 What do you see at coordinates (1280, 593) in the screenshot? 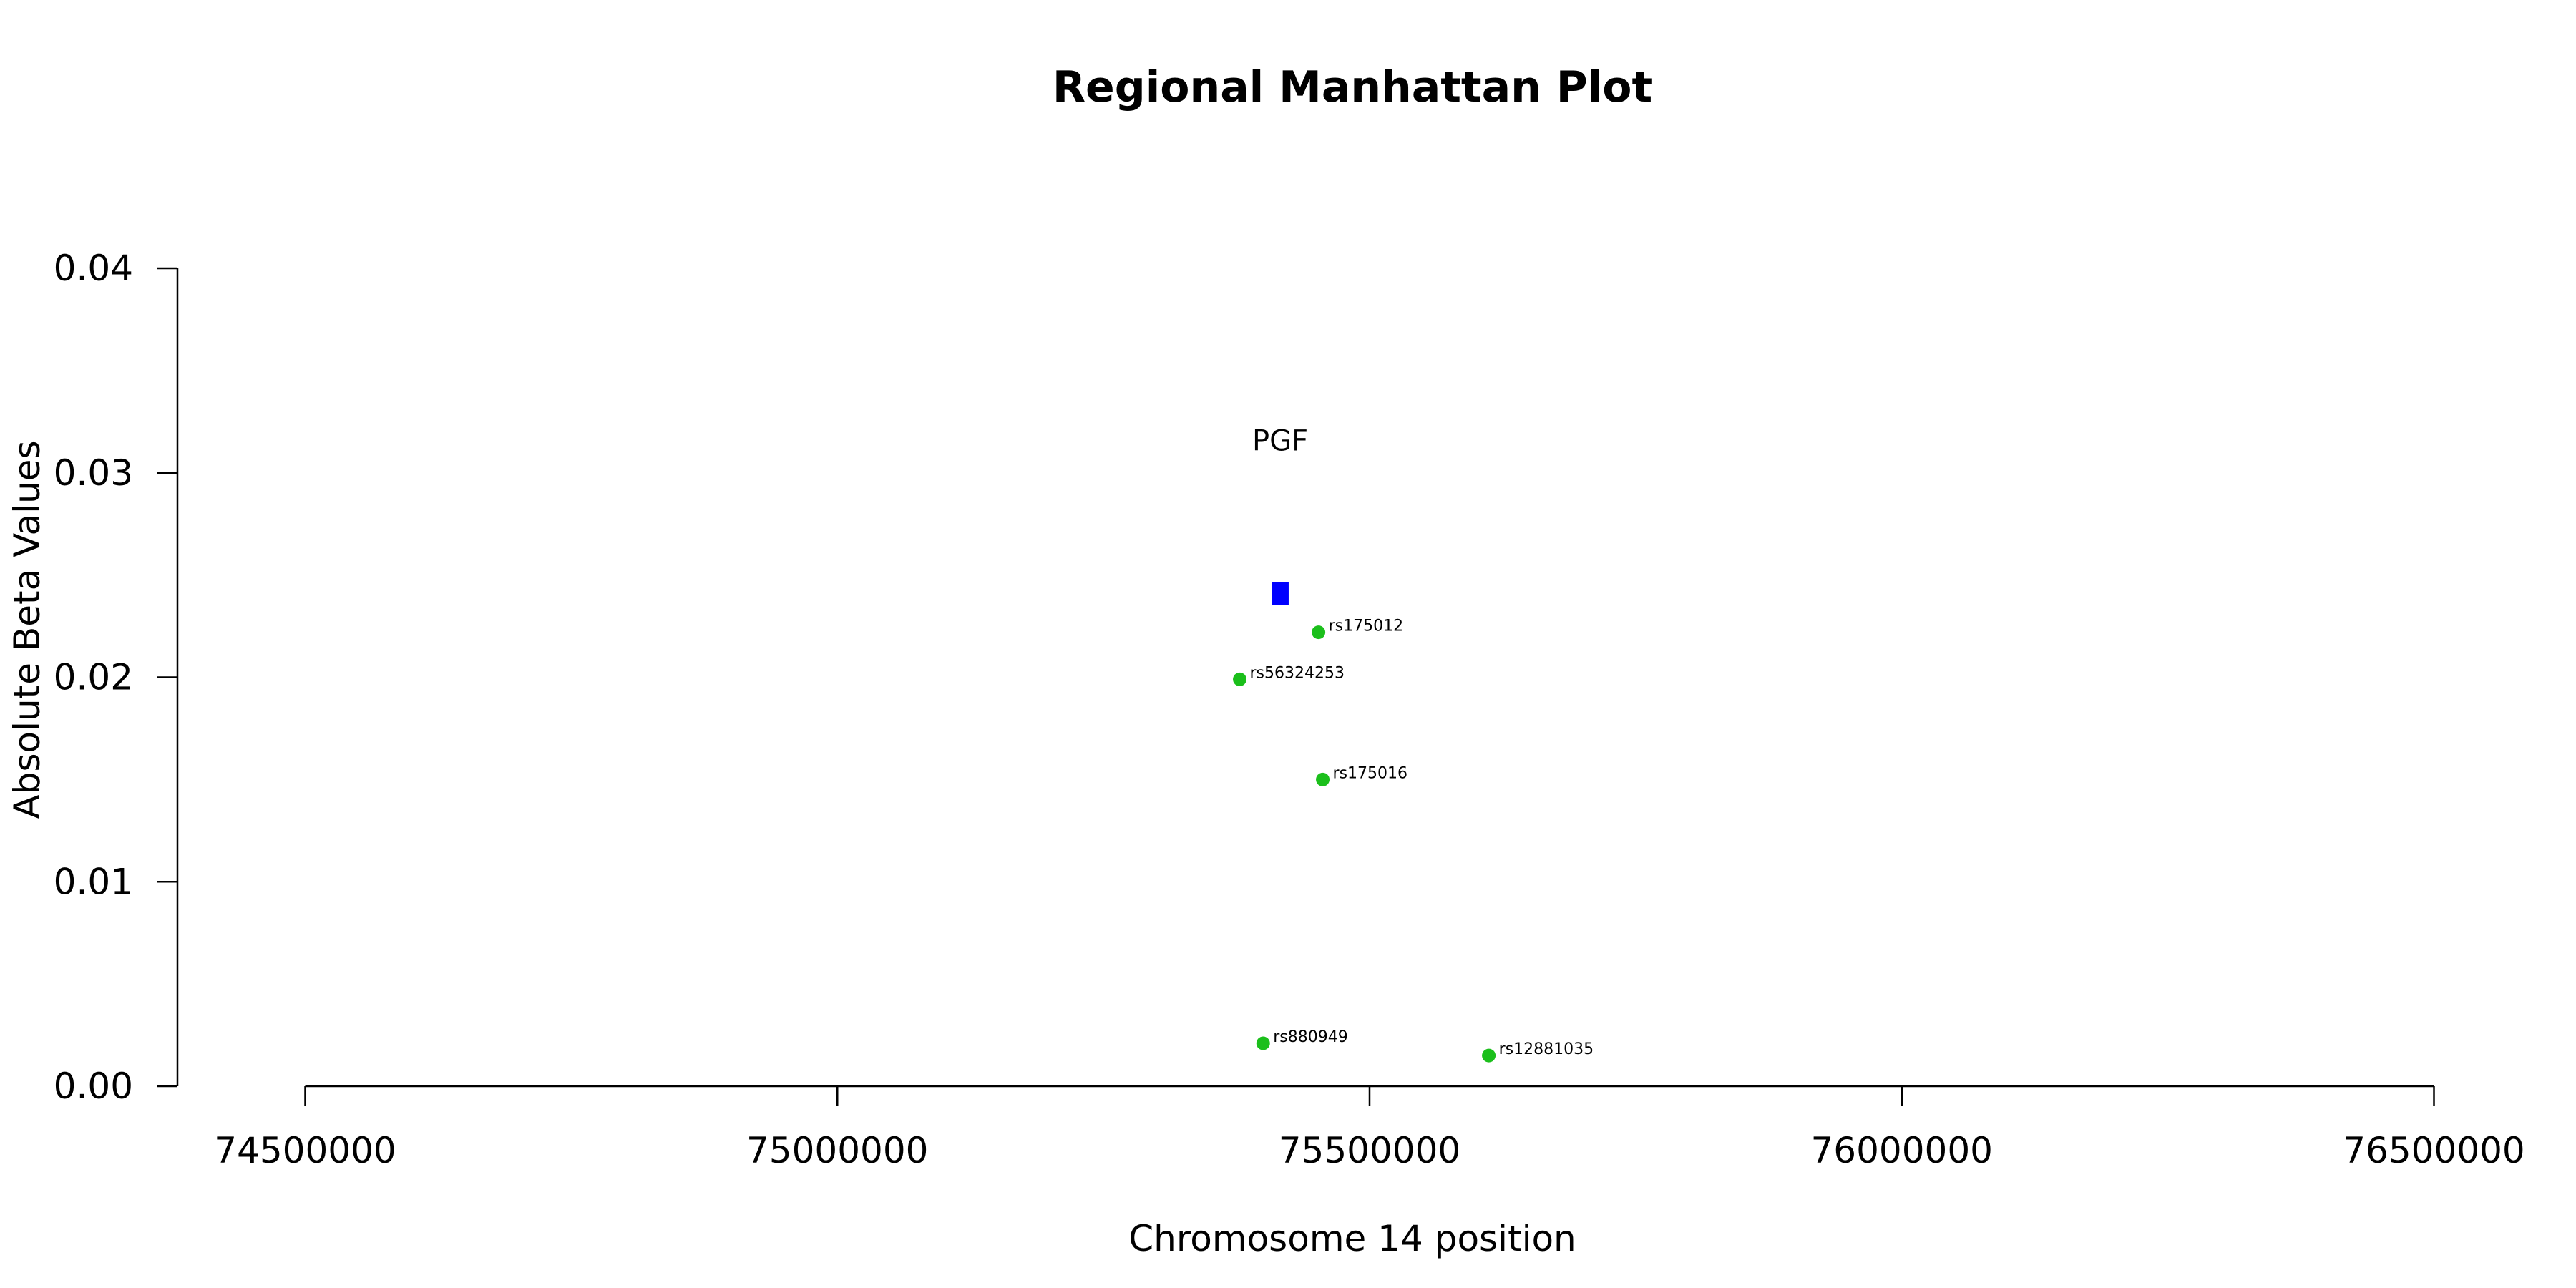
I see `gene-marker` at bounding box center [1280, 593].